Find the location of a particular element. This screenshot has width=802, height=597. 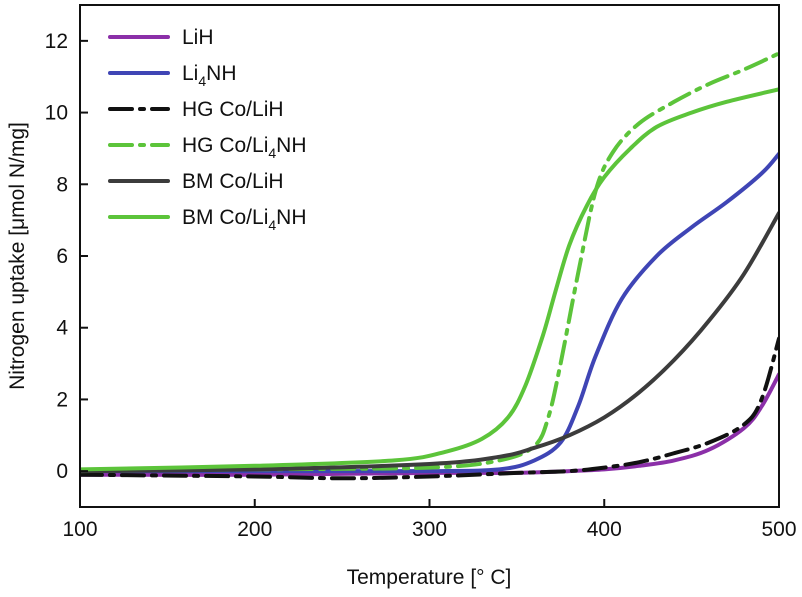

x-tick-label: 300 is located at coordinates (429, 529).